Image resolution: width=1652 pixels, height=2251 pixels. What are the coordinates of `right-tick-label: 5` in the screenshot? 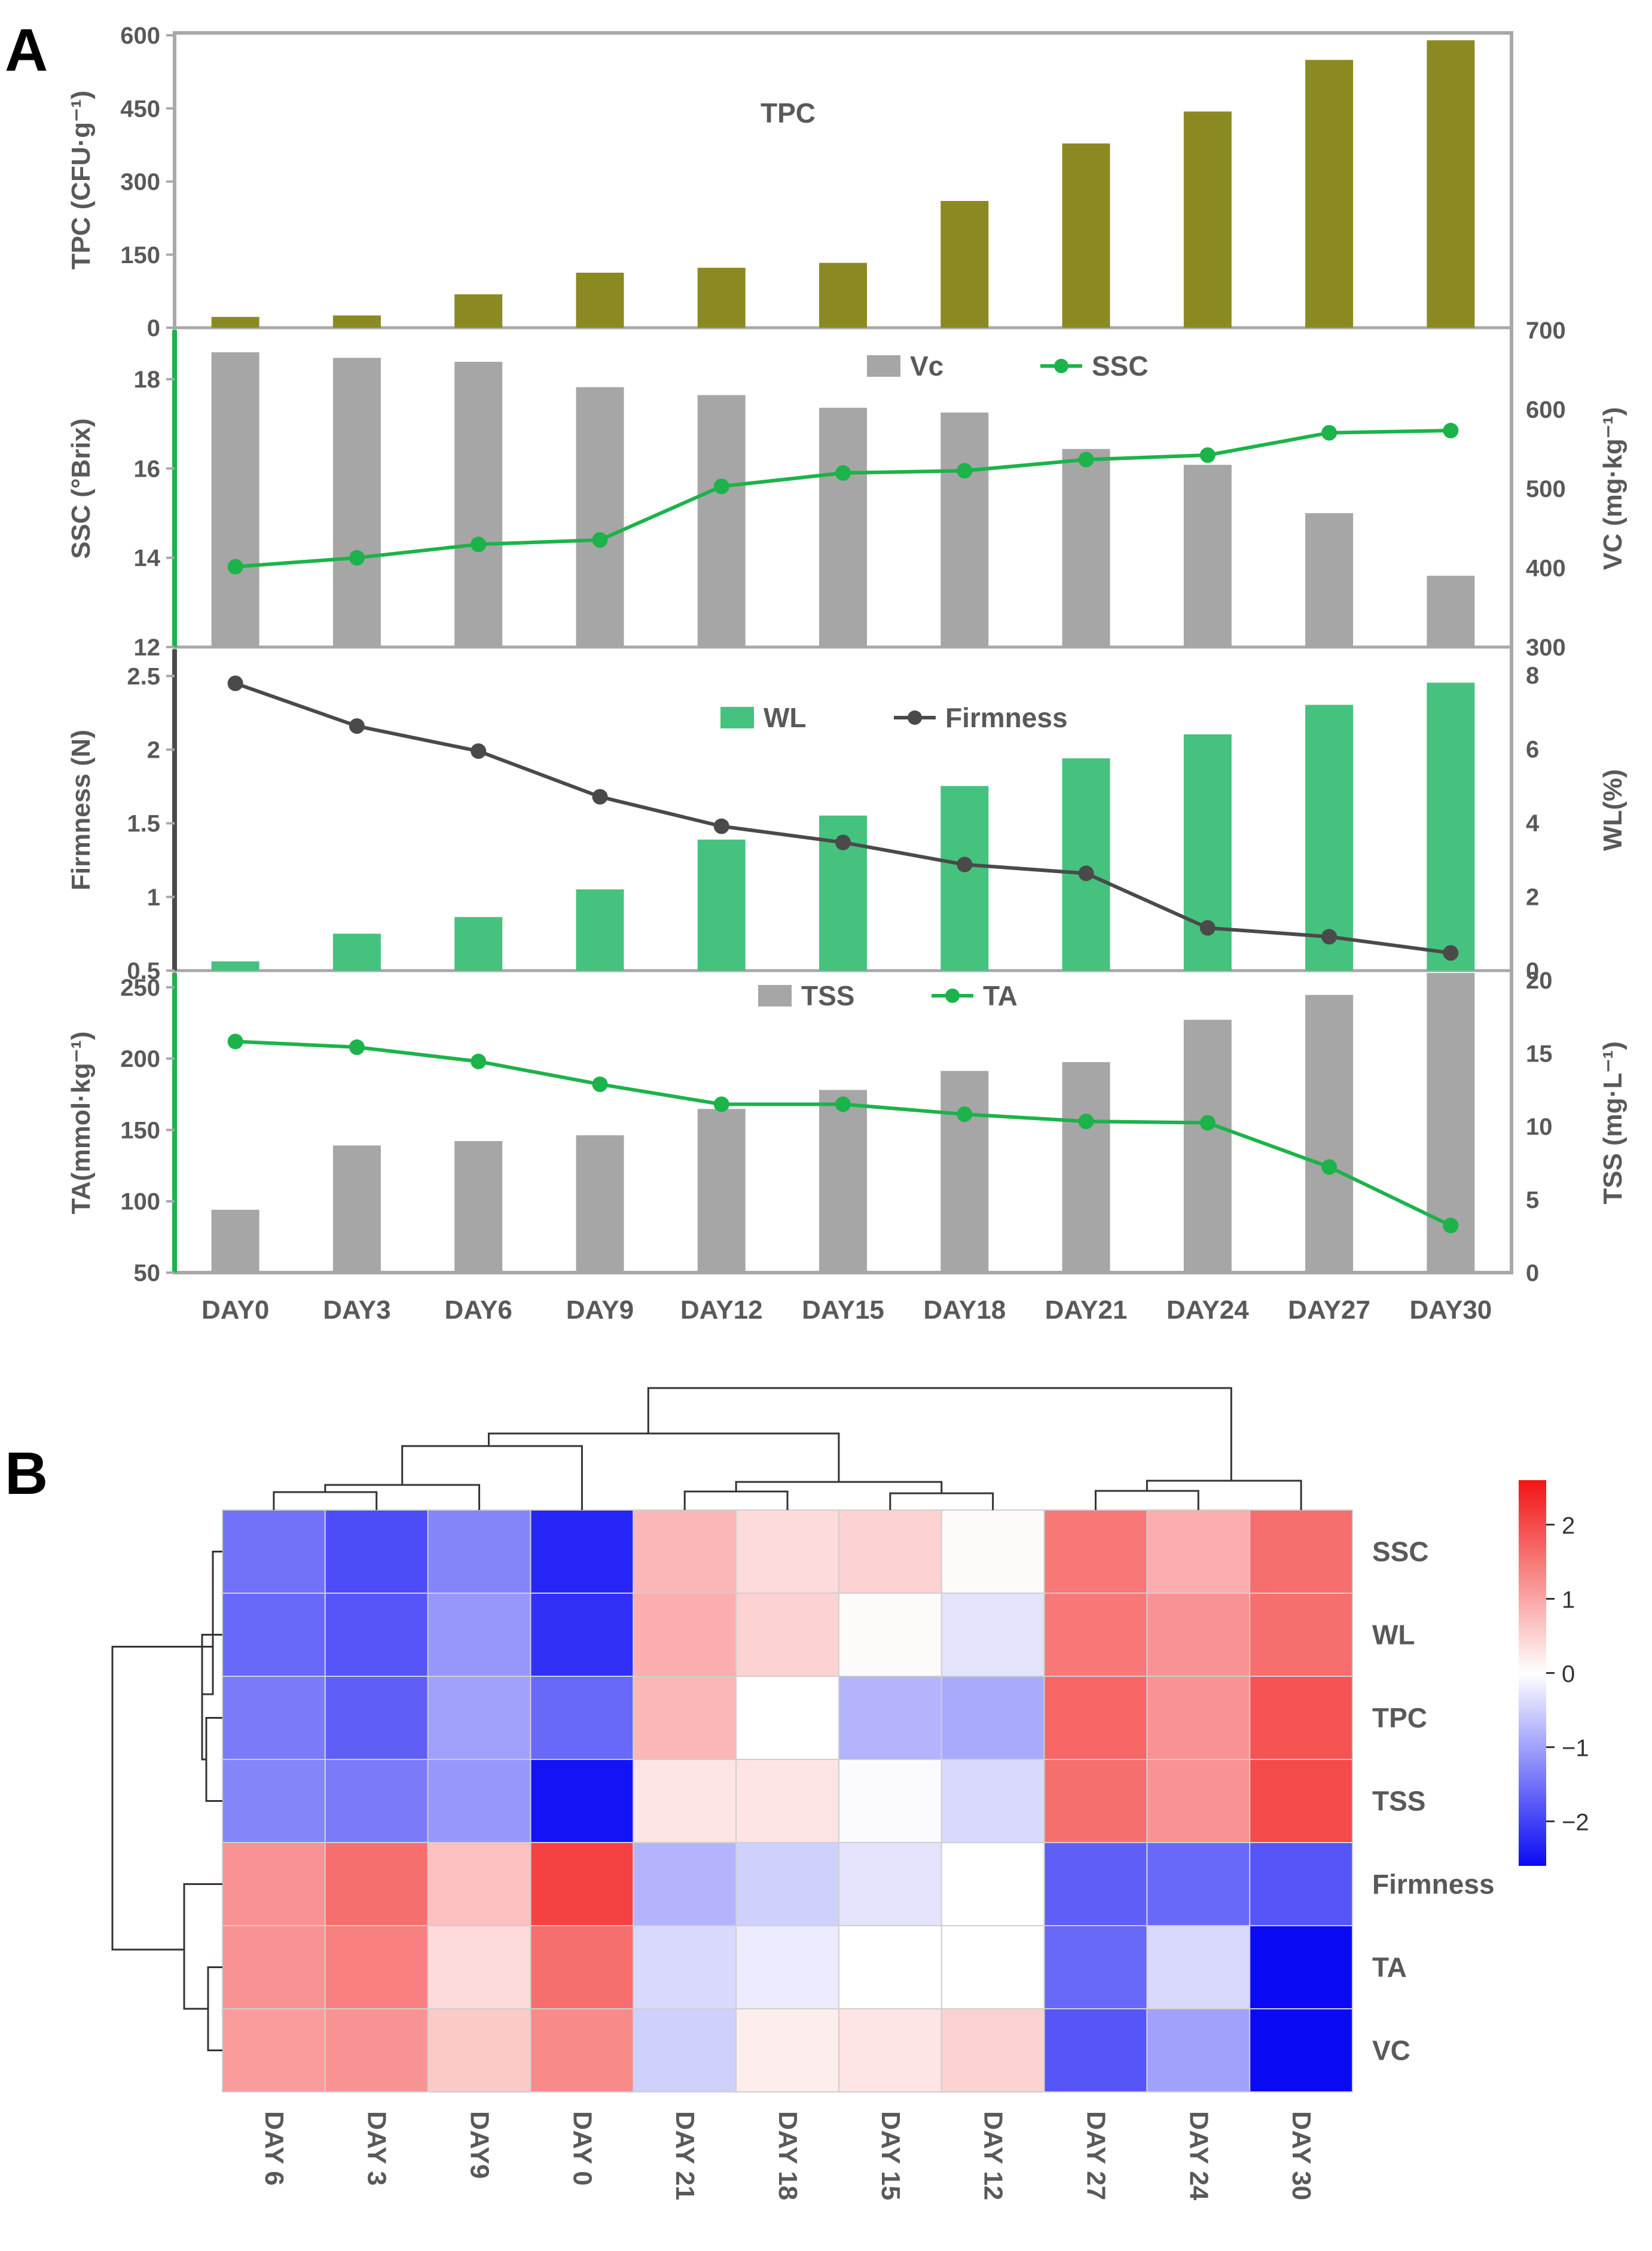 It's located at (1533, 1200).